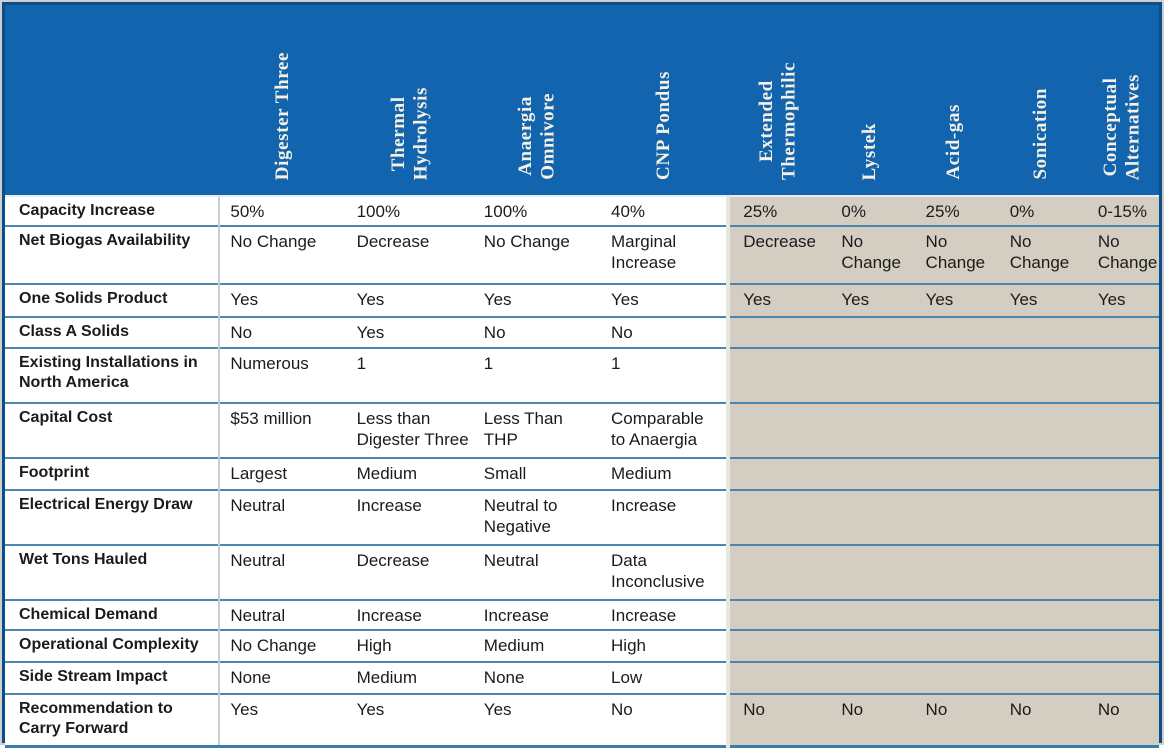  I want to click on row-label-operational-complexity: Operational Complexity, so click(112, 645).